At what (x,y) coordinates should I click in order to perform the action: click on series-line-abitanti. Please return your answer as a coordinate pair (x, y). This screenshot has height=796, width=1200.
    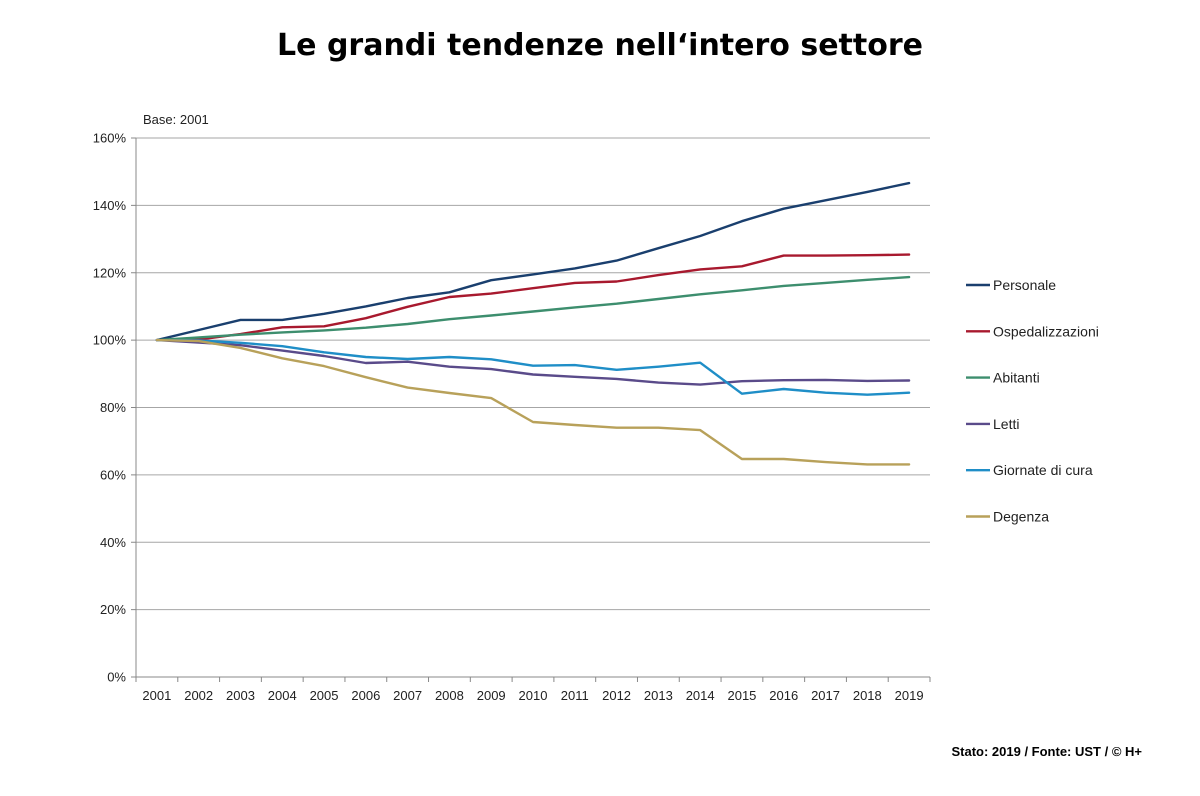
    Looking at the image, I should click on (533, 308).